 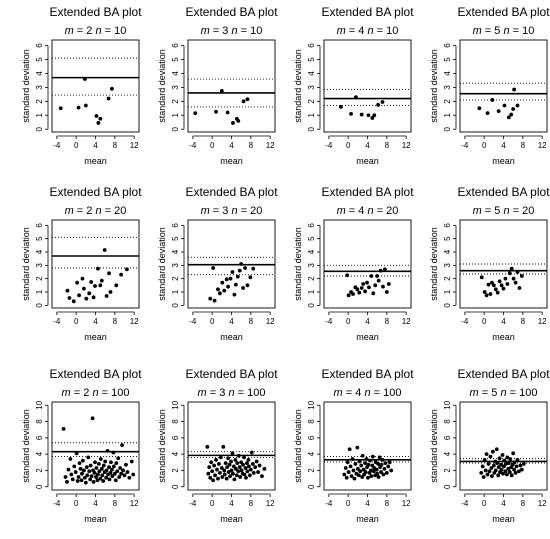 What do you see at coordinates (26, 86) in the screenshot?
I see `y-axis-label: standard deviation` at bounding box center [26, 86].